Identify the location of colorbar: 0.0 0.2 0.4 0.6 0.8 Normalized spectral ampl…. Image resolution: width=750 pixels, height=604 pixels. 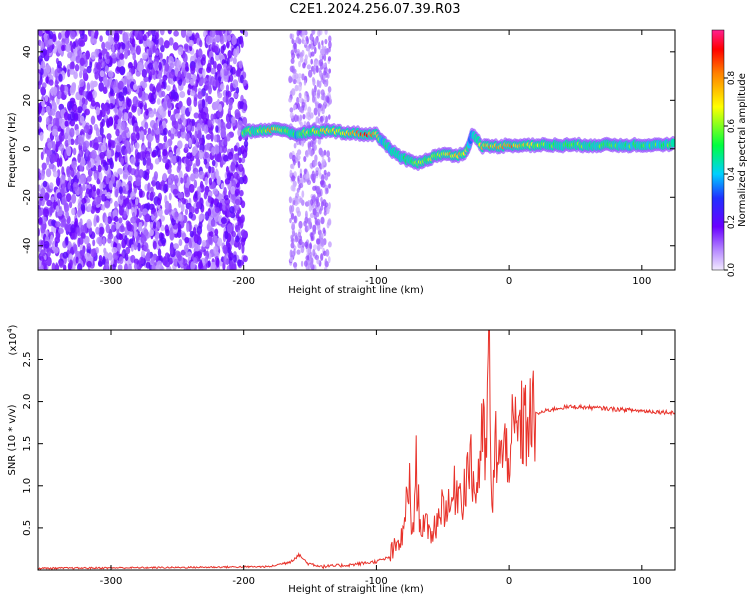
(729, 153).